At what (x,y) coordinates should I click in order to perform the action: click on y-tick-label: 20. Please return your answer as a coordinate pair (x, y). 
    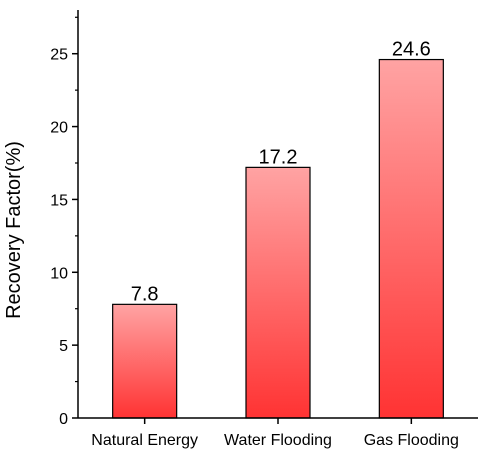
    Looking at the image, I should click on (59, 128).